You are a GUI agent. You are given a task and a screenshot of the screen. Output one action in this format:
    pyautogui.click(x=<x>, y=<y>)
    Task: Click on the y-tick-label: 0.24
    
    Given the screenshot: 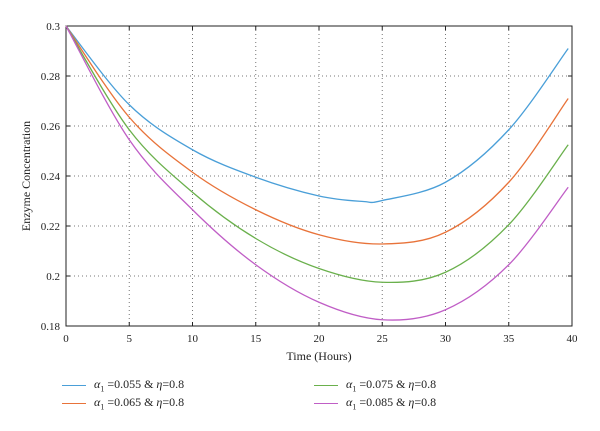 What is the action you would take?
    pyautogui.click(x=51, y=177)
    